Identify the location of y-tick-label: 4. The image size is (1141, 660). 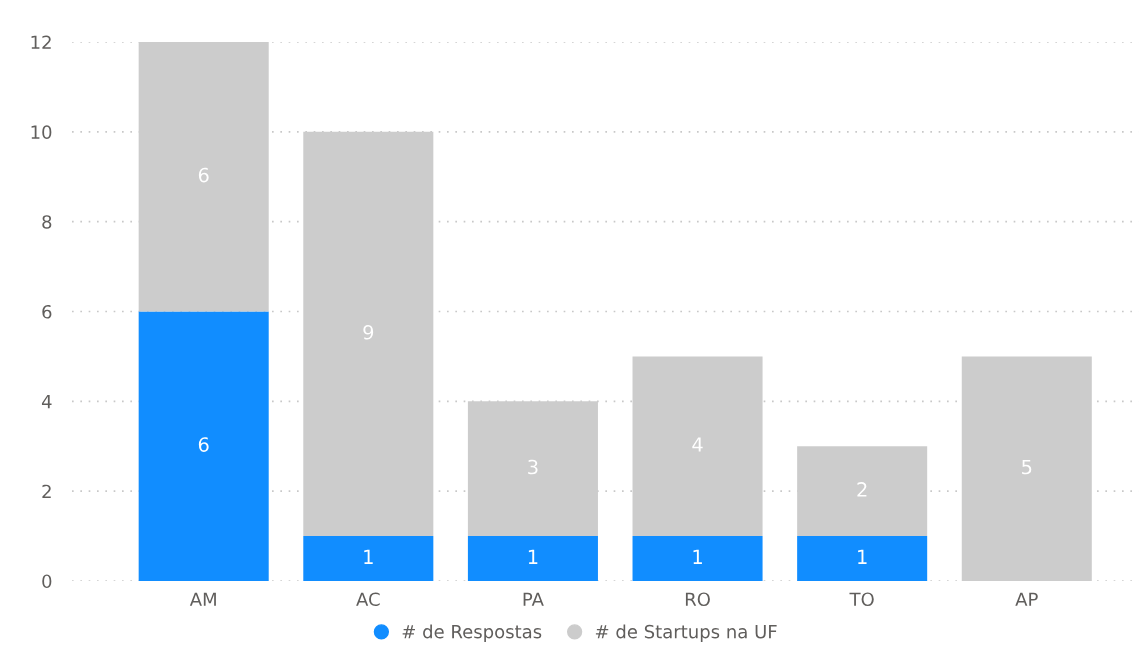
(46, 402).